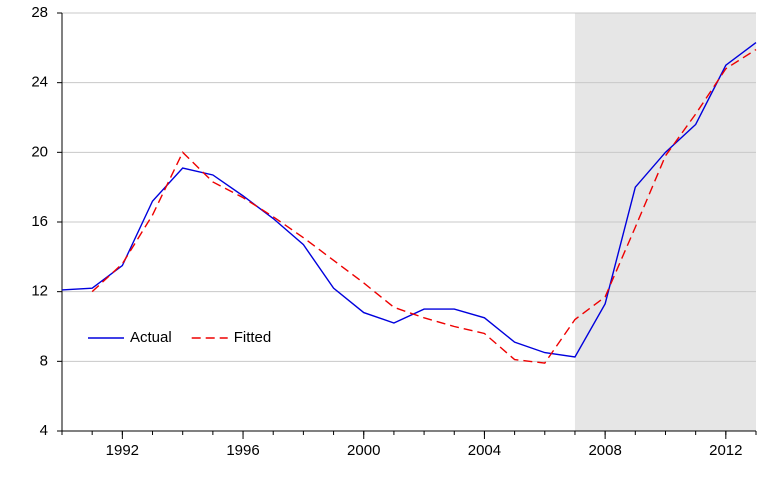 The height and width of the screenshot is (480, 764). I want to click on y-tick-label: 12, so click(39, 291).